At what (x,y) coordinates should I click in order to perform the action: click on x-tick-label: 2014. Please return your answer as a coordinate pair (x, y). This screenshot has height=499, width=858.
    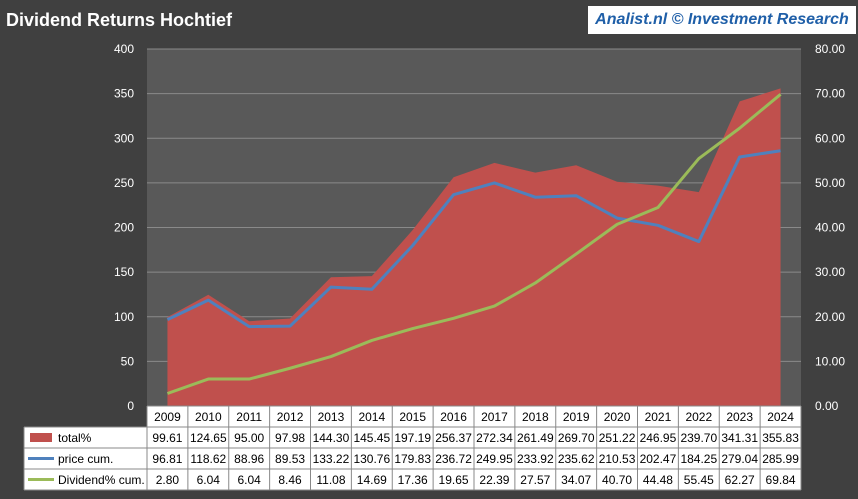
    Looking at the image, I should click on (371, 417).